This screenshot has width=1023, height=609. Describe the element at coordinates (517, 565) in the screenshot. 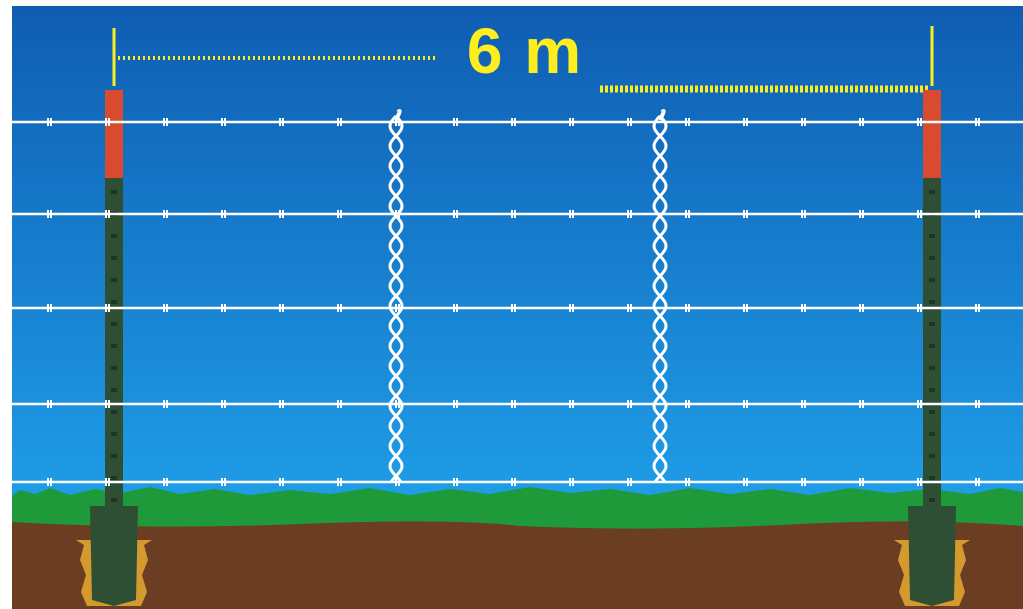

I see `soil-ground` at that location.